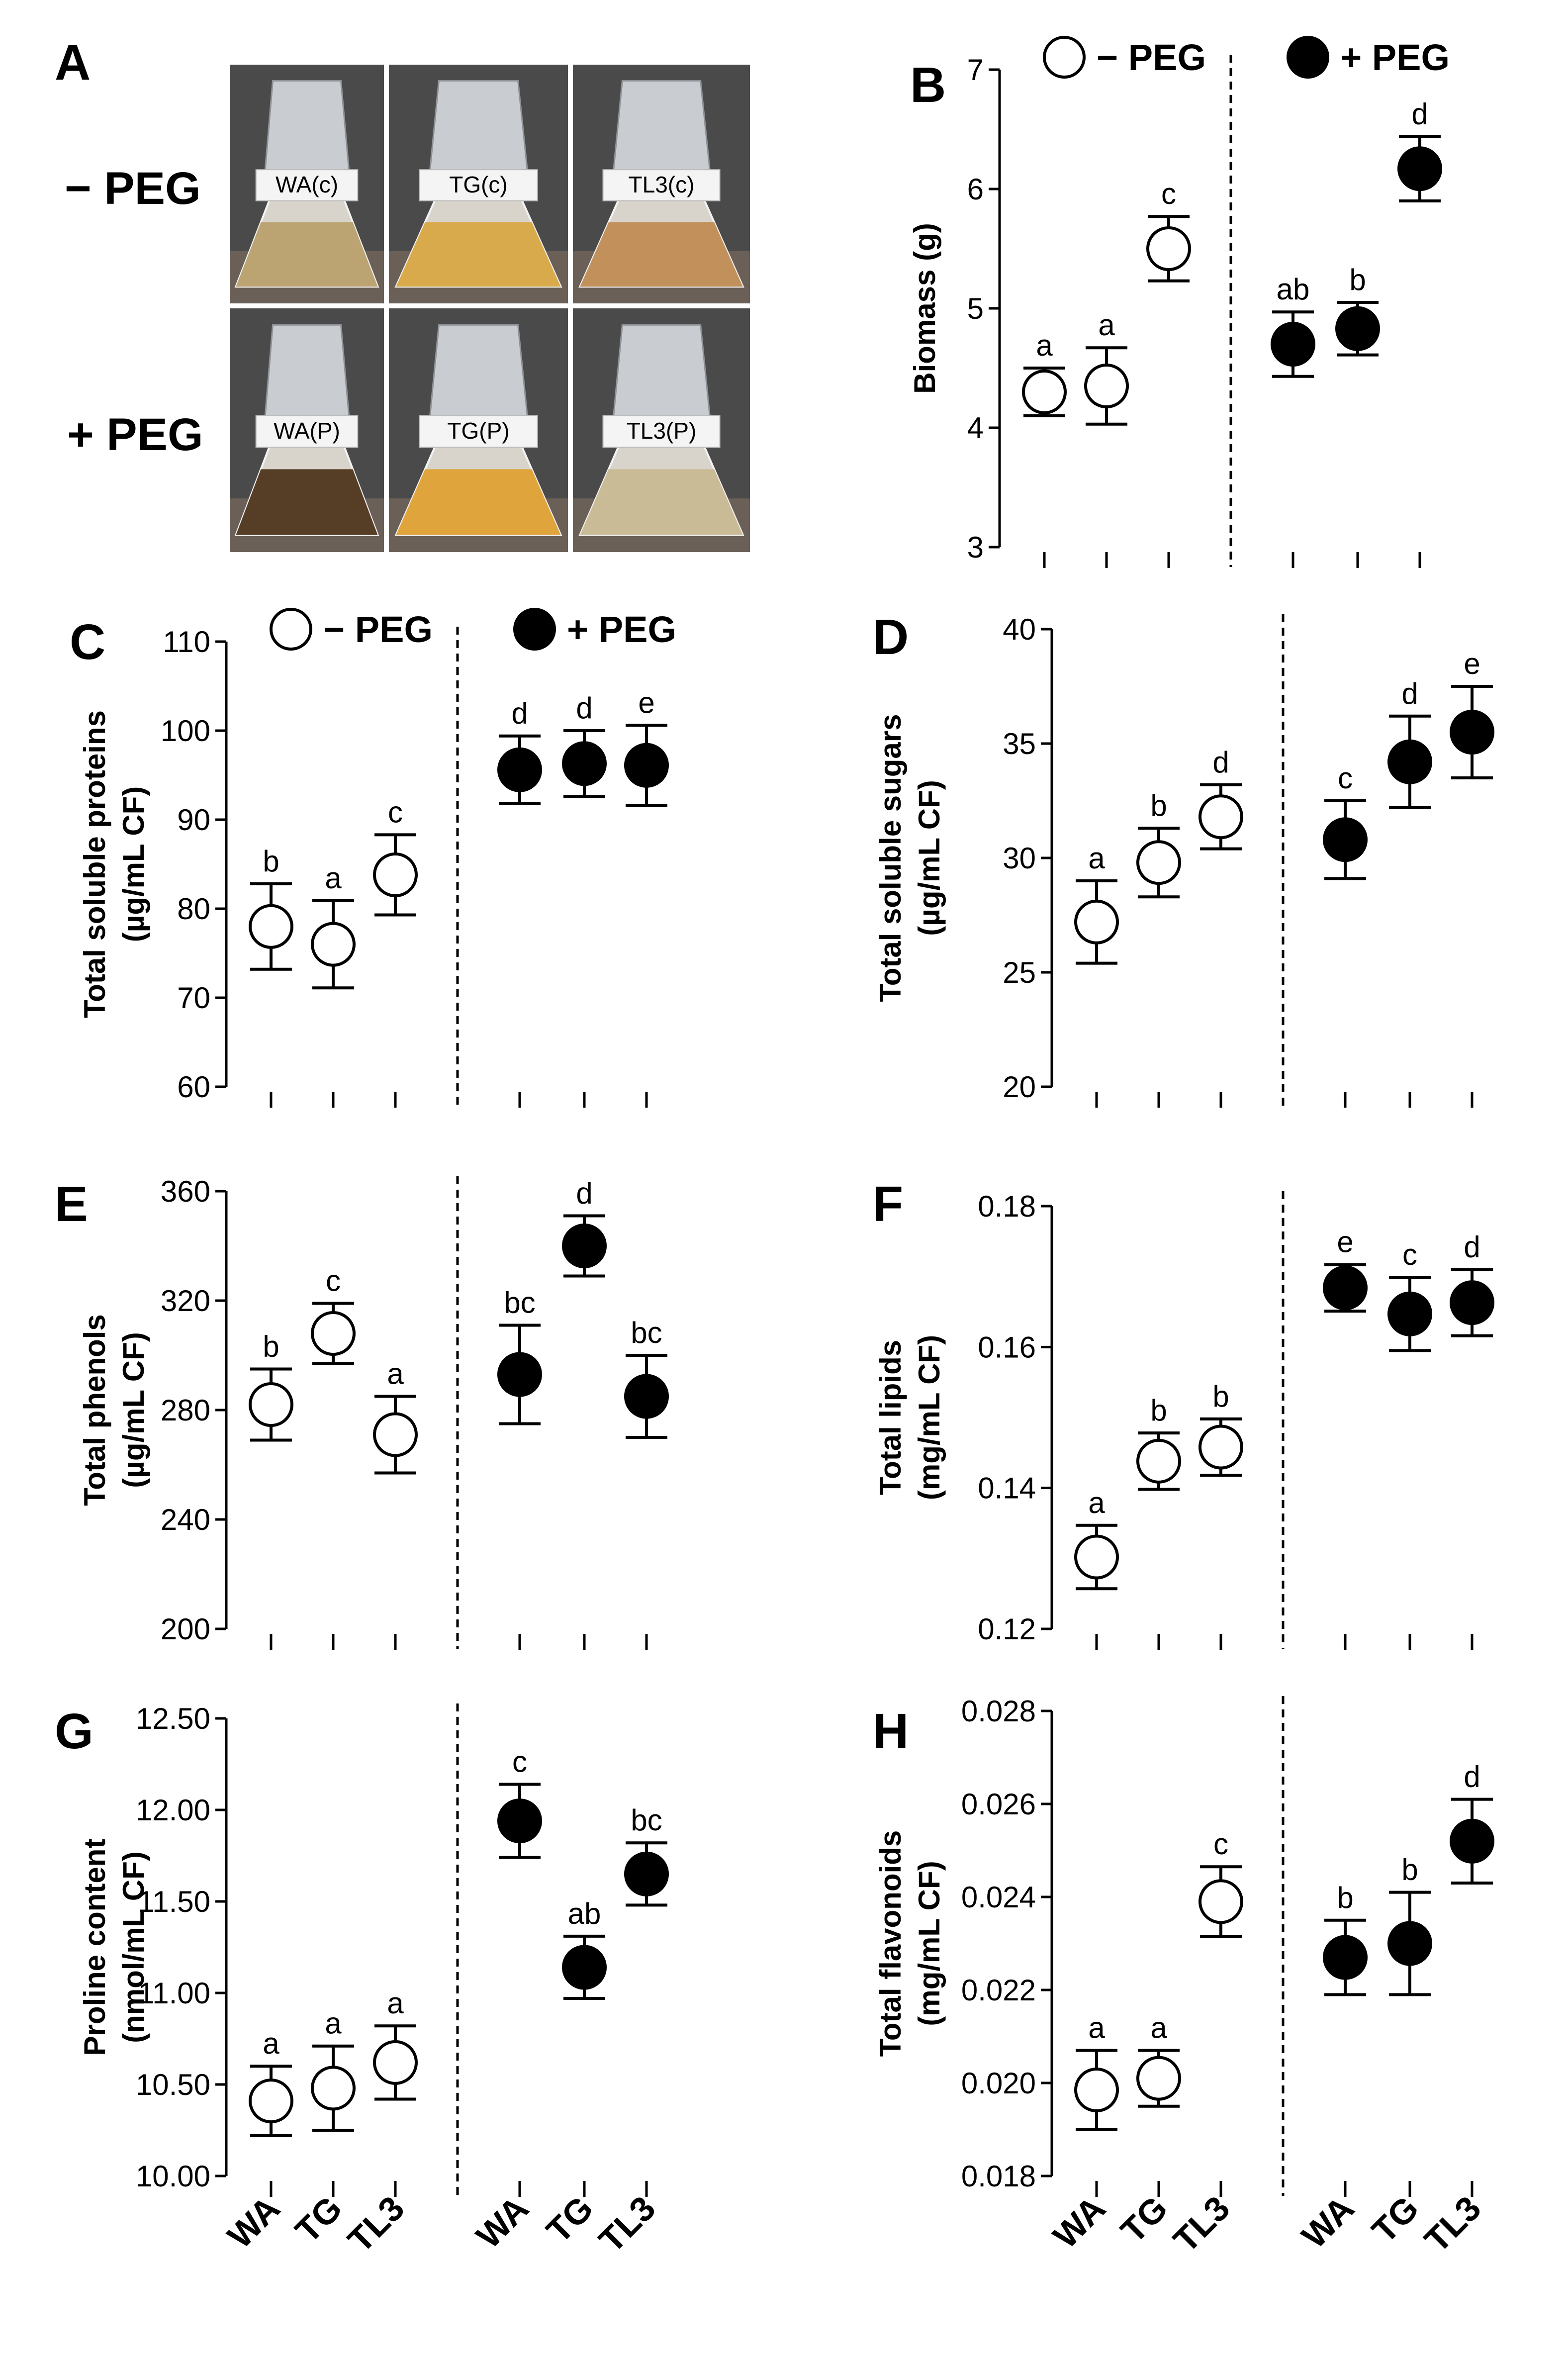 The height and width of the screenshot is (2363, 1568). What do you see at coordinates (910, 858) in the screenshot?
I see `y-axis-title: Total soluble sugars (µg/mL CF)` at bounding box center [910, 858].